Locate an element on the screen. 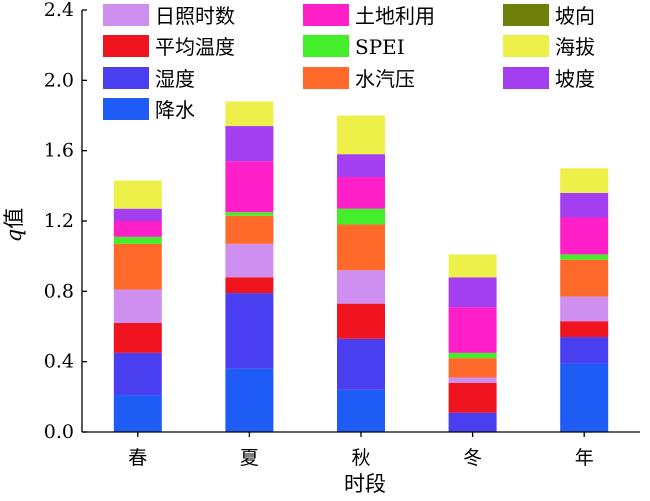 This screenshot has width=650, height=501. x-tick-label: 秋 is located at coordinates (360, 458).